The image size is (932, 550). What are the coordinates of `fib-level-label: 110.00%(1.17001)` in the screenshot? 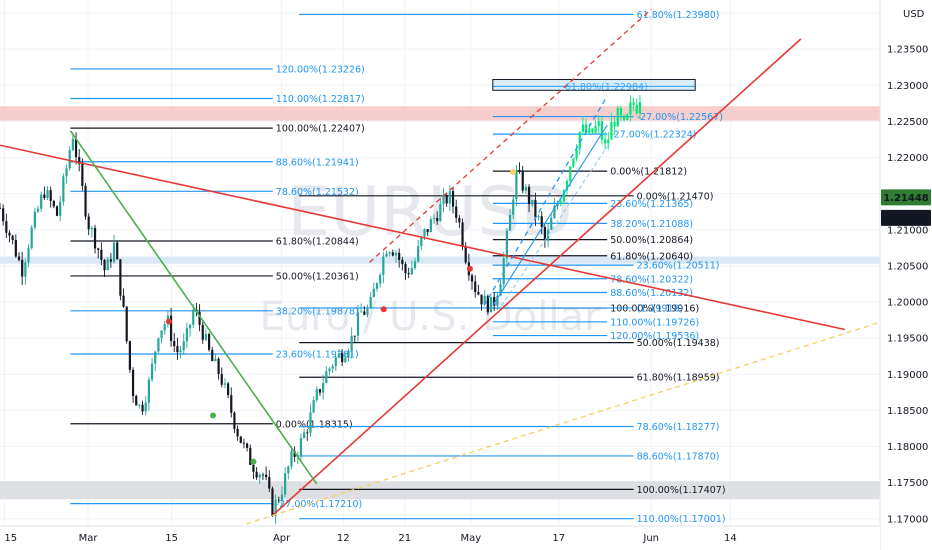 It's located at (681, 519).